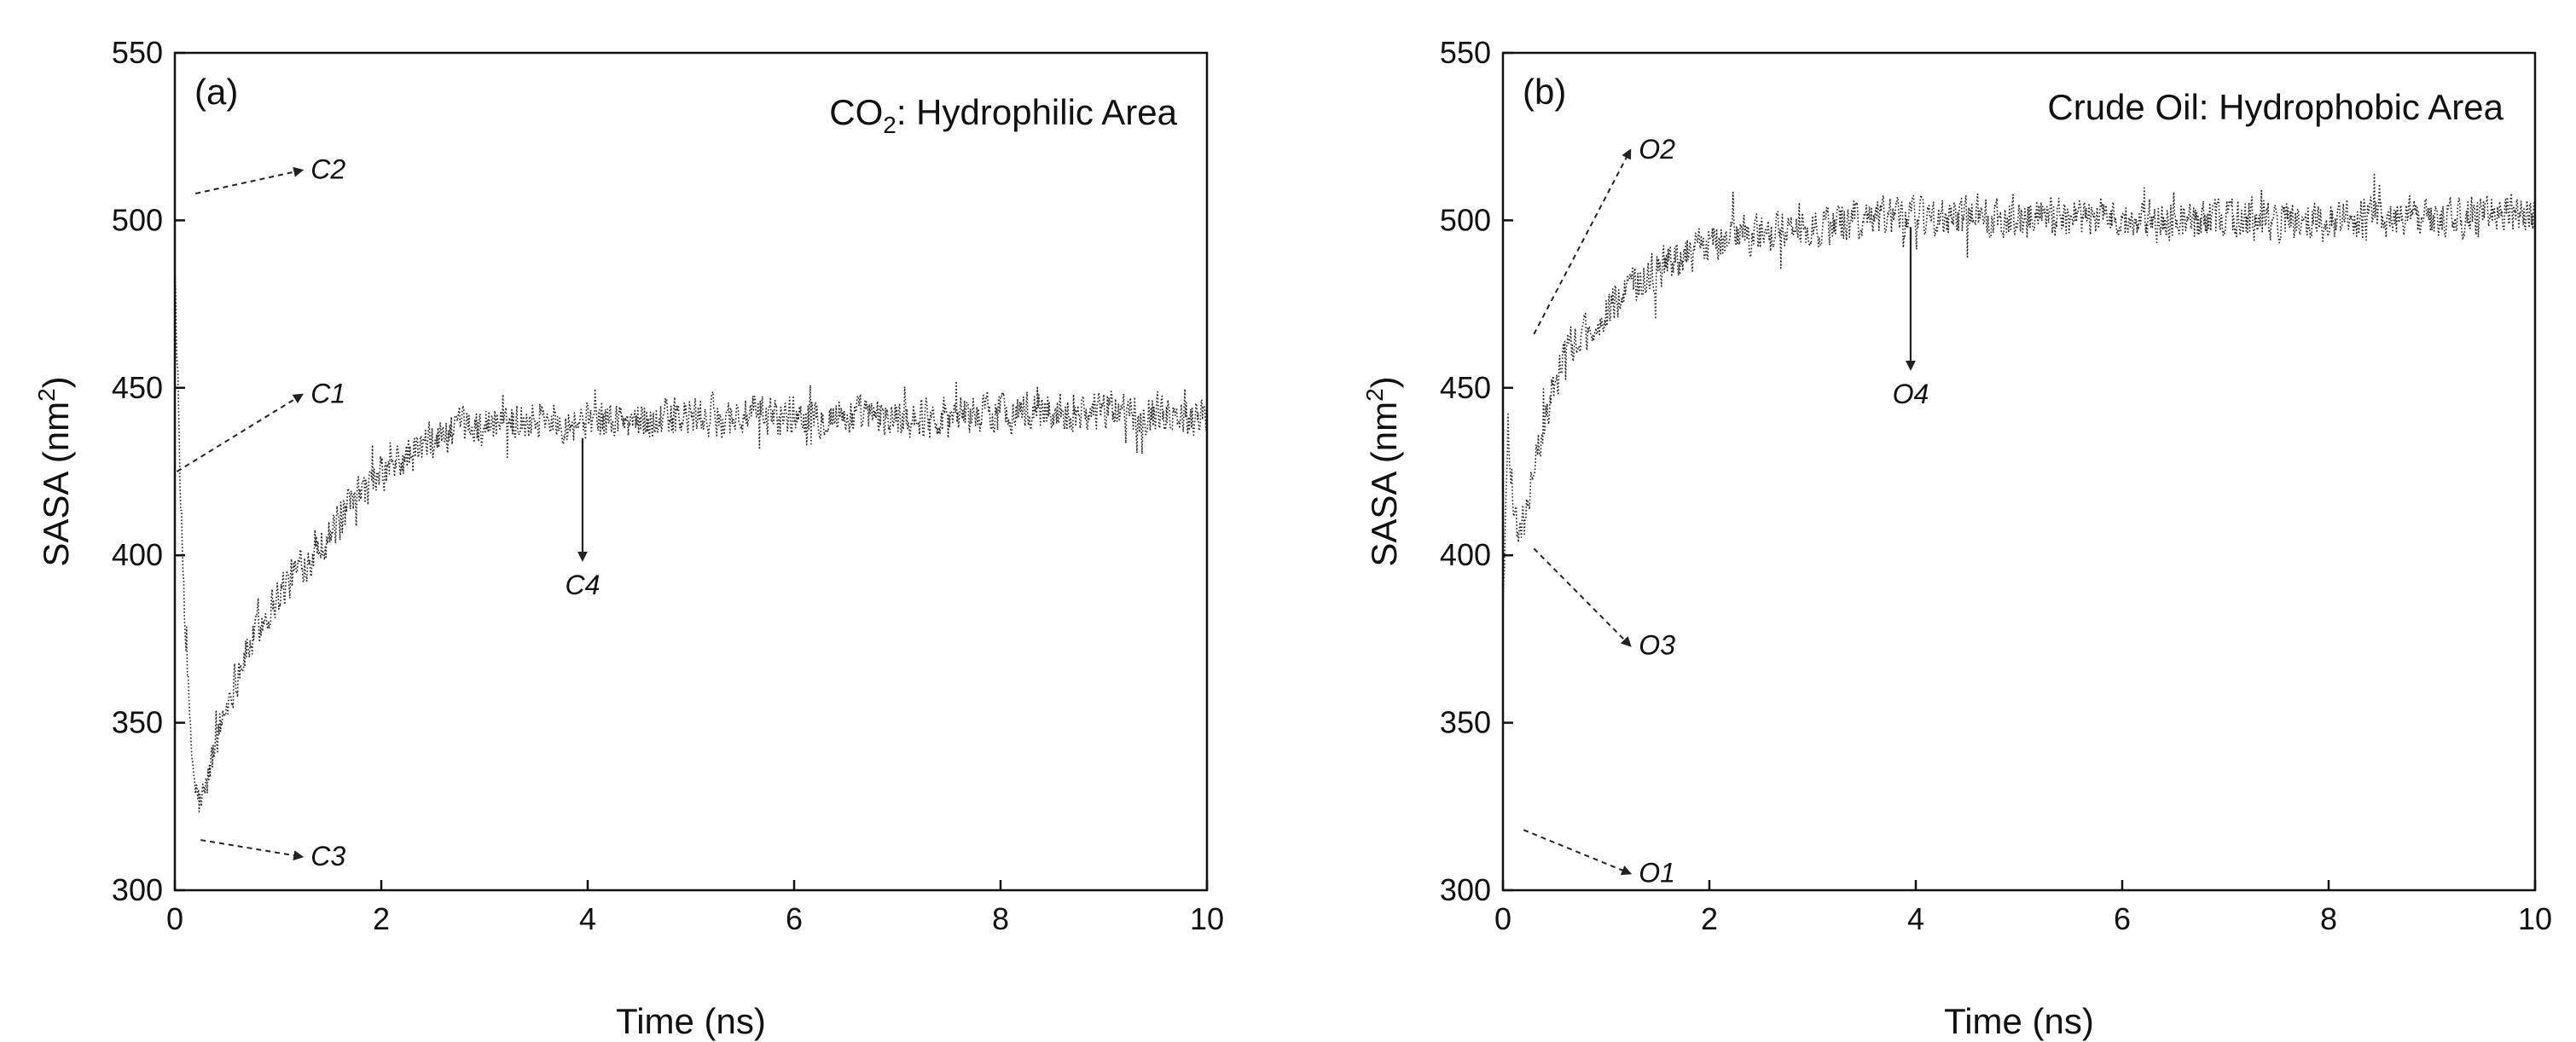 This screenshot has width=2576, height=1042. Describe the element at coordinates (889, 125) in the screenshot. I see `panel-a-title-subscript: 2` at that location.